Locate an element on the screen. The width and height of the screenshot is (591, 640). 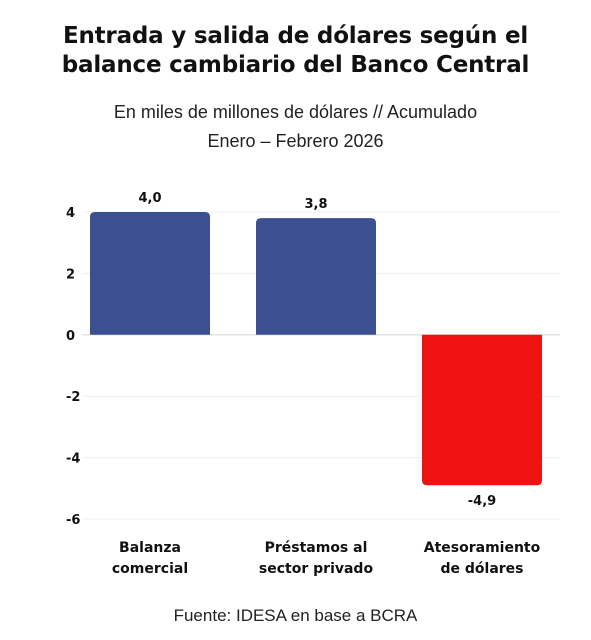
x-tick-label: de dólares is located at coordinates (481, 569).